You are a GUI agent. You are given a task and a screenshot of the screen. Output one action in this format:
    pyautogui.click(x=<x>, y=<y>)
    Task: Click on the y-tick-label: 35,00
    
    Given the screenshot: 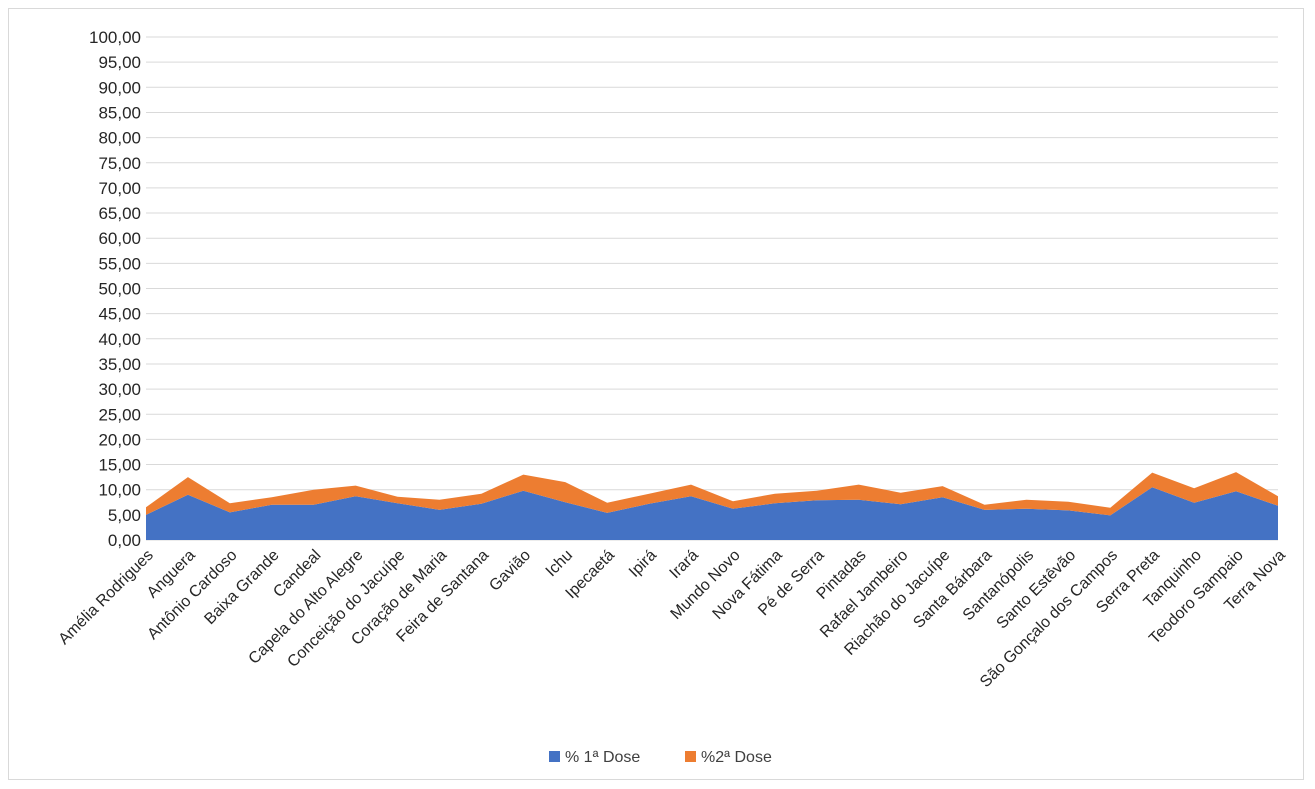 What is the action you would take?
    pyautogui.click(x=119, y=364)
    